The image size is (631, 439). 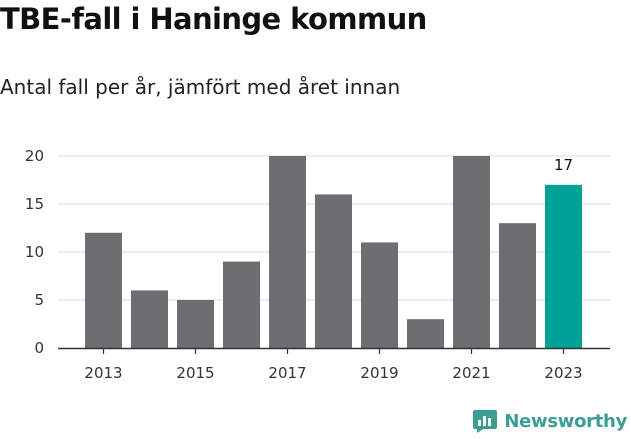 What do you see at coordinates (34, 252) in the screenshot?
I see `y-tick-label: 10` at bounding box center [34, 252].